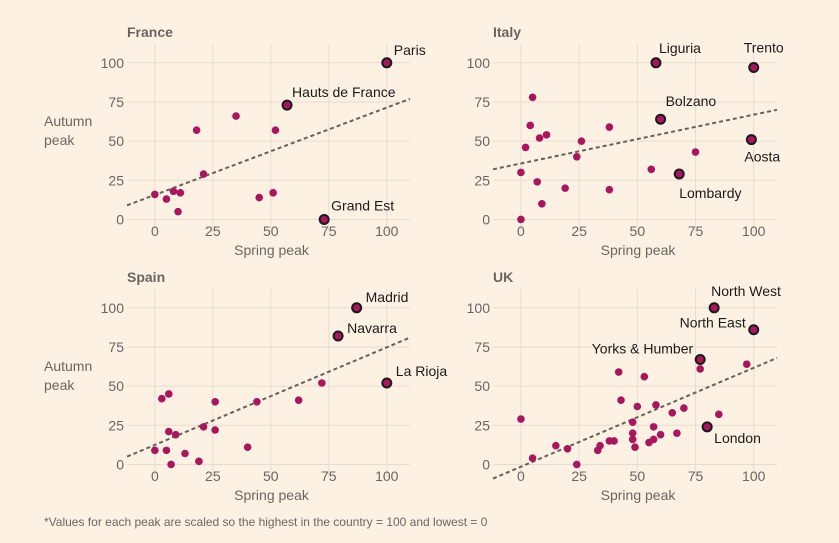 This screenshot has width=839, height=543. Describe the element at coordinates (387, 297) in the screenshot. I see `panel-3-point-label: Madrid` at that location.